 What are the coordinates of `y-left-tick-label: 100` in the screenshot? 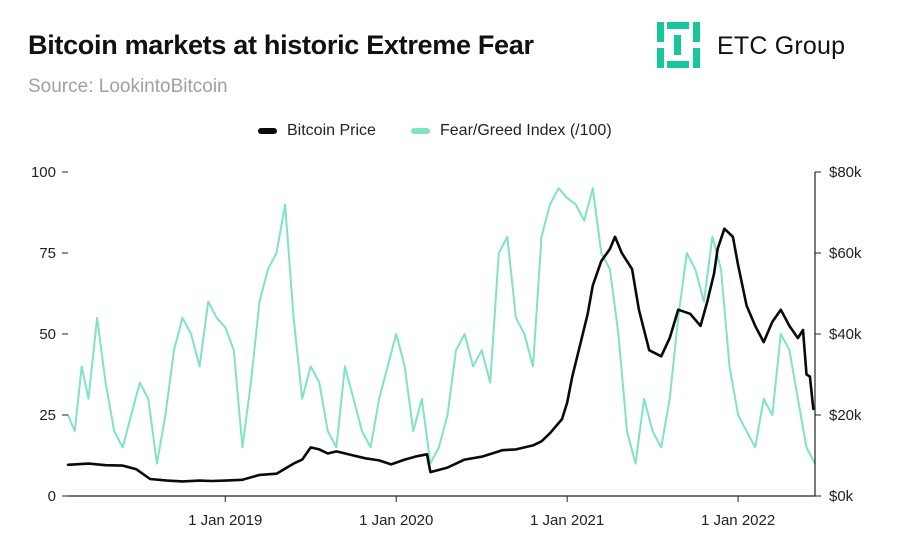 It's located at (43, 172).